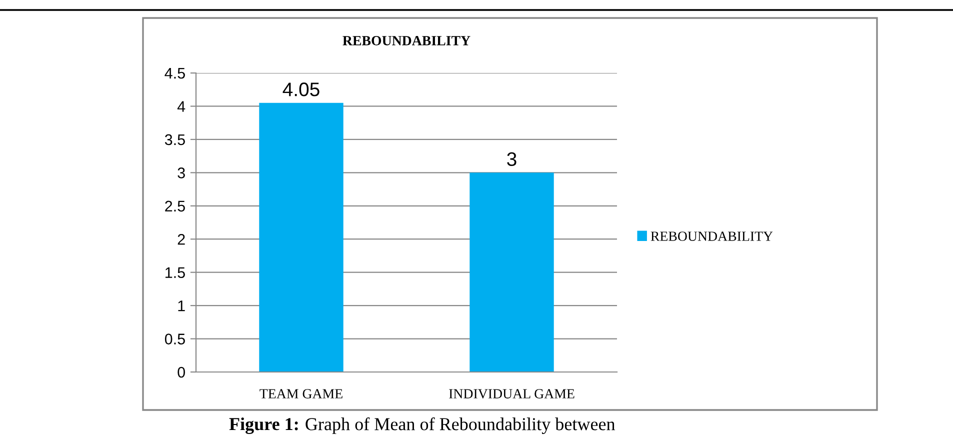  I want to click on y-tick-label: 4.5, so click(174, 73).